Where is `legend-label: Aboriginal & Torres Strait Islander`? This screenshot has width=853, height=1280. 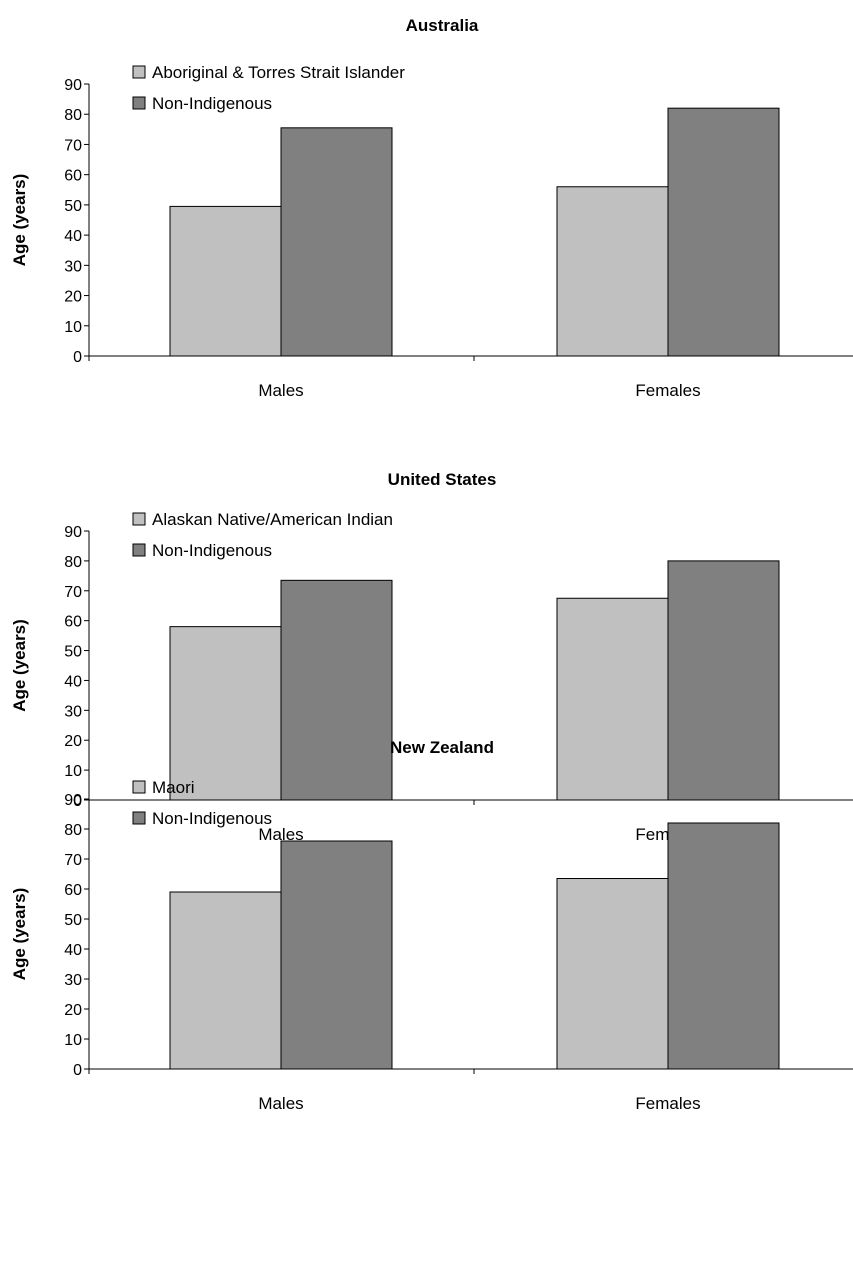 legend-label: Aboriginal & Torres Strait Islander is located at coordinates (278, 72).